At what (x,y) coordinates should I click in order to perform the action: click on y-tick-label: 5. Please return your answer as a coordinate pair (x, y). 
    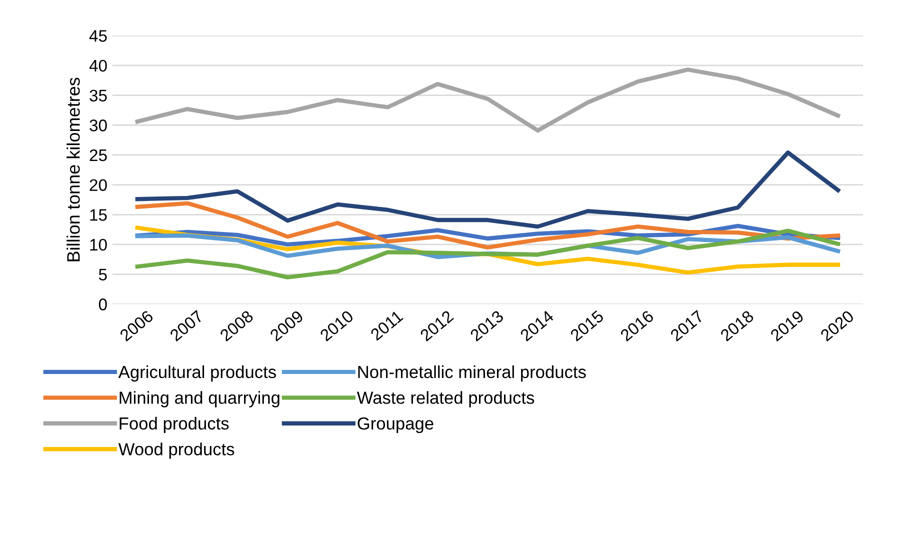
    Looking at the image, I should click on (102, 274).